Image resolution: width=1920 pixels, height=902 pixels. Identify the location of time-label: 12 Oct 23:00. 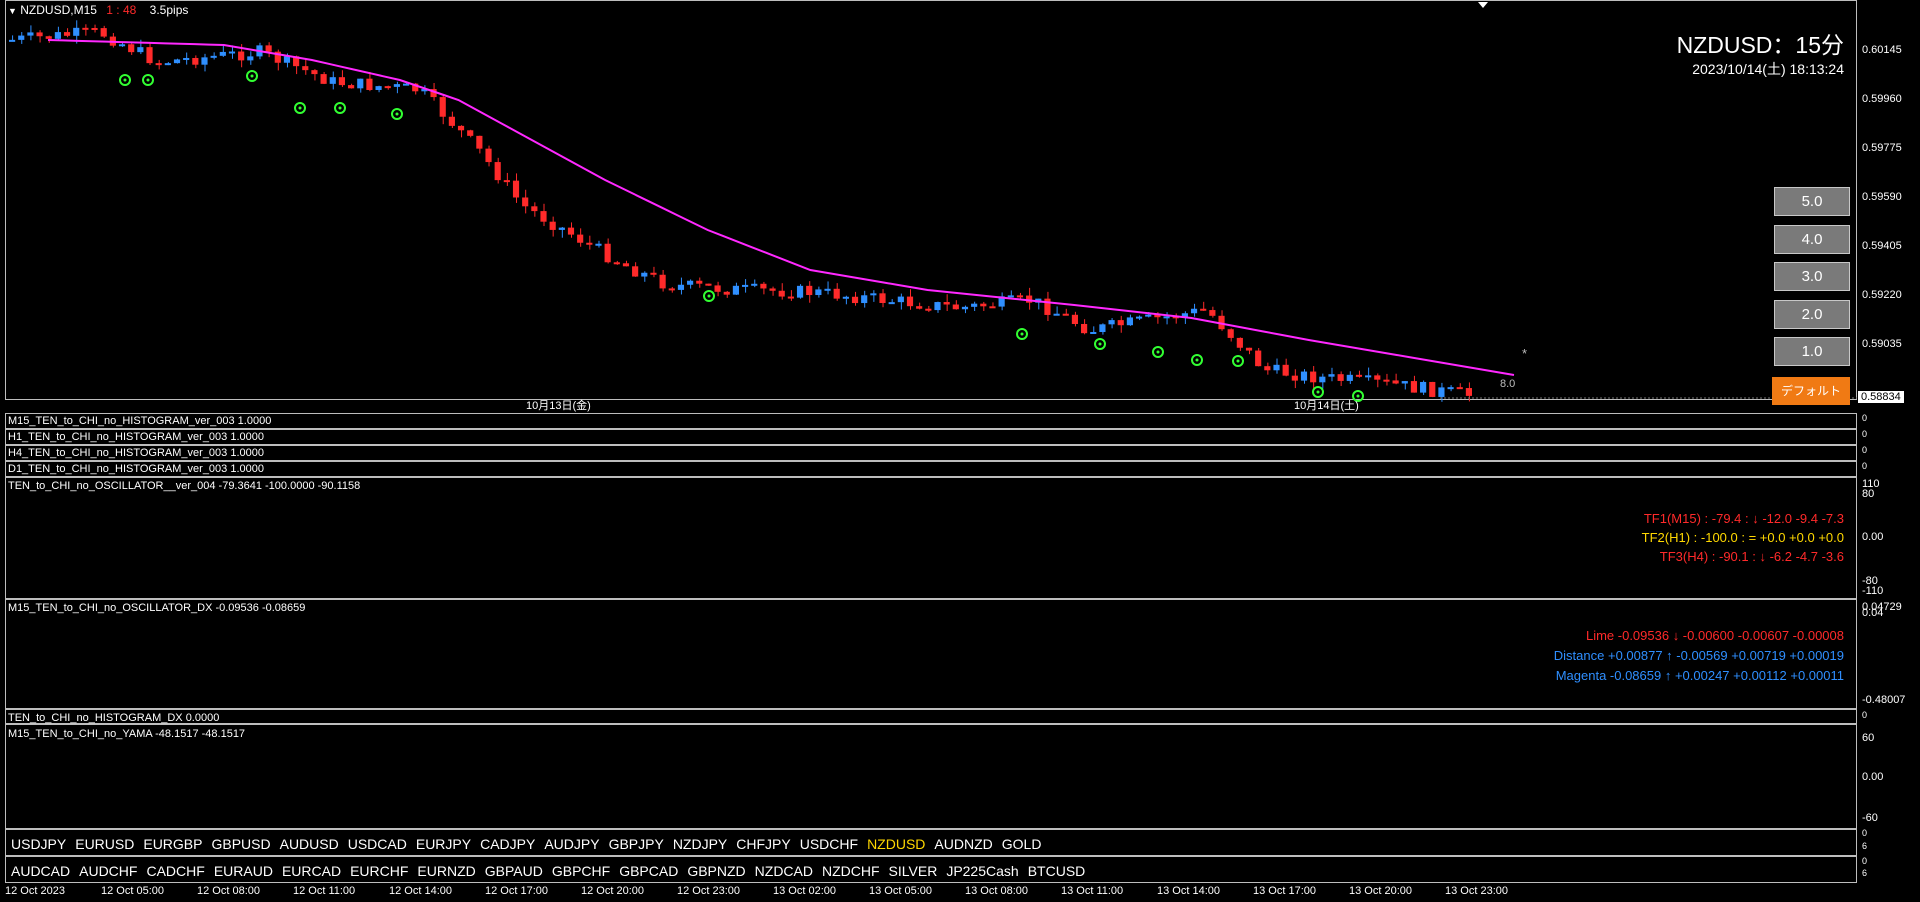
(708, 891).